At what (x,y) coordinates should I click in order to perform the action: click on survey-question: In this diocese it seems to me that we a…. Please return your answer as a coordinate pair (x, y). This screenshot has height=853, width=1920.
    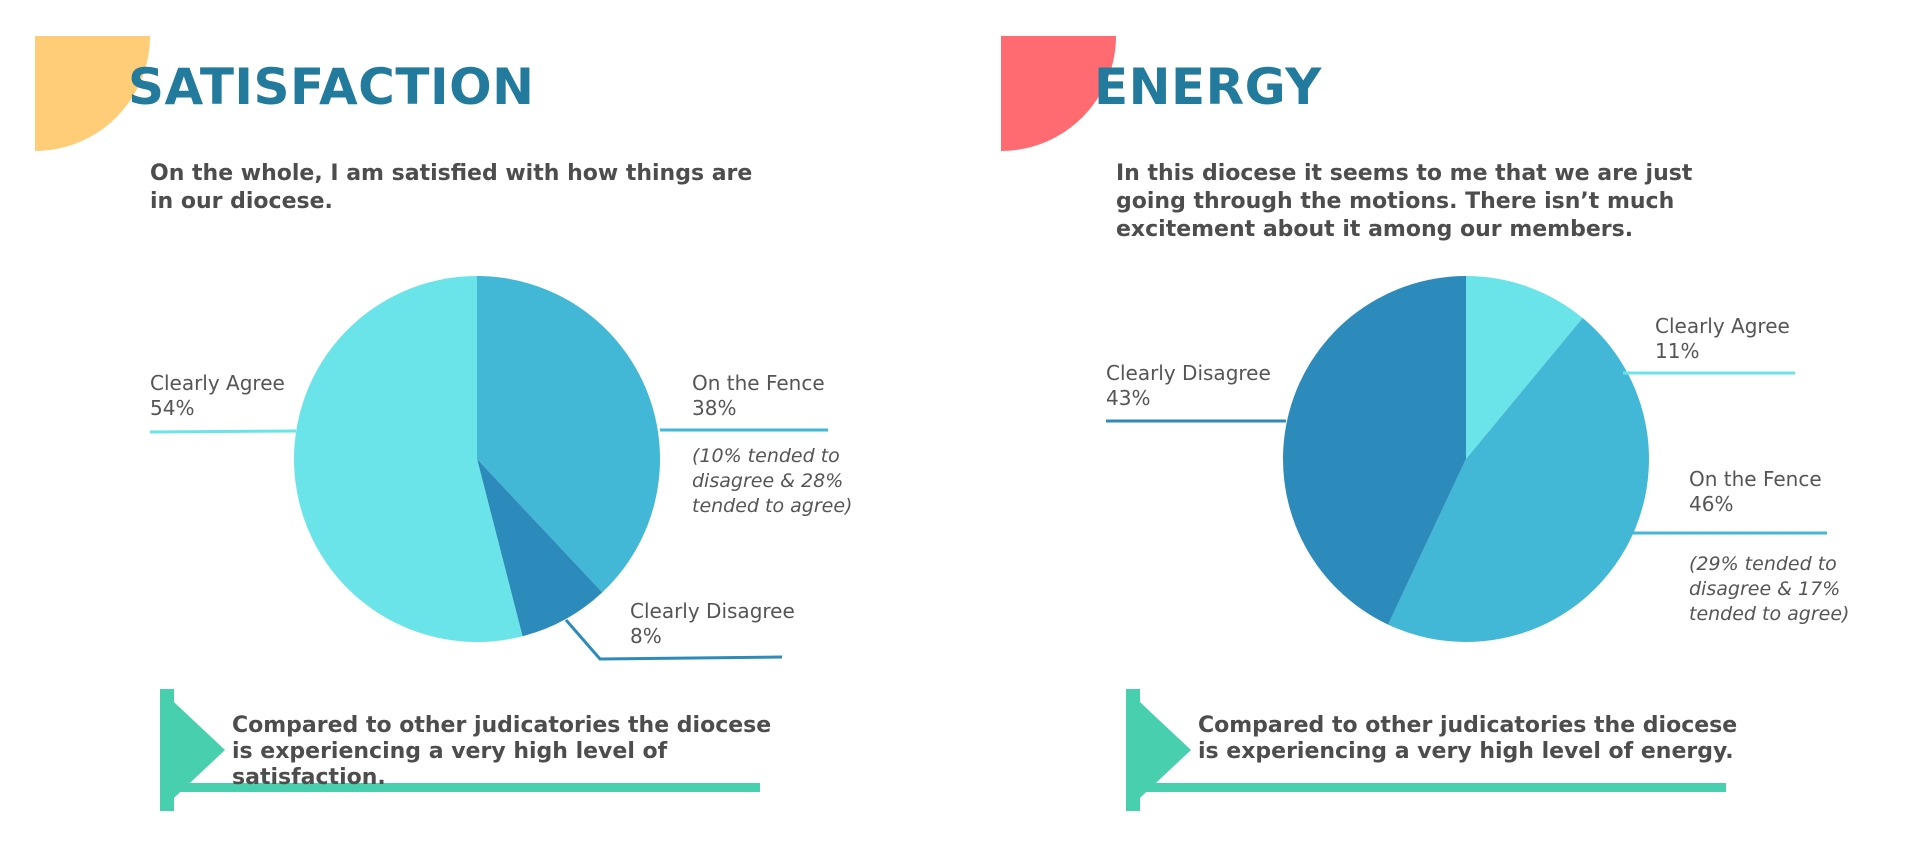
    Looking at the image, I should click on (1404, 201).